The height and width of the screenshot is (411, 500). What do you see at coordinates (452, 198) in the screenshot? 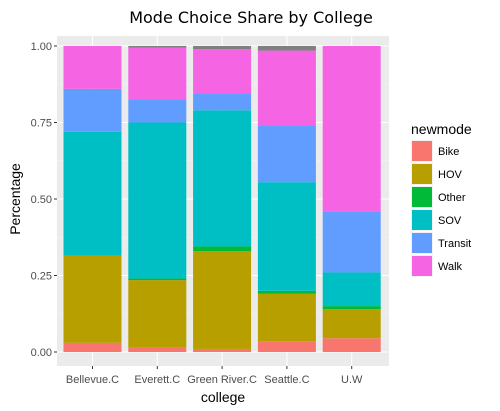
I see `legend-label-other: Other` at bounding box center [452, 198].